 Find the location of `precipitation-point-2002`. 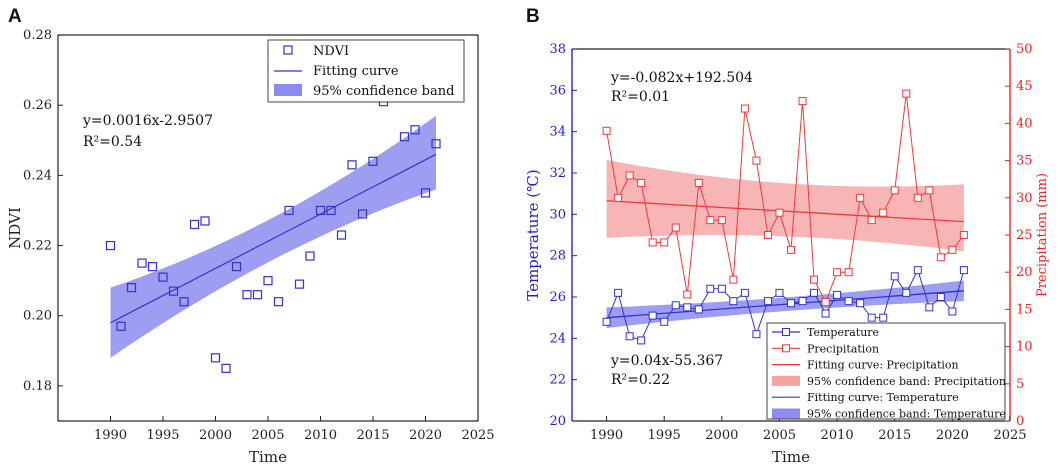

precipitation-point-2002 is located at coordinates (744, 108).